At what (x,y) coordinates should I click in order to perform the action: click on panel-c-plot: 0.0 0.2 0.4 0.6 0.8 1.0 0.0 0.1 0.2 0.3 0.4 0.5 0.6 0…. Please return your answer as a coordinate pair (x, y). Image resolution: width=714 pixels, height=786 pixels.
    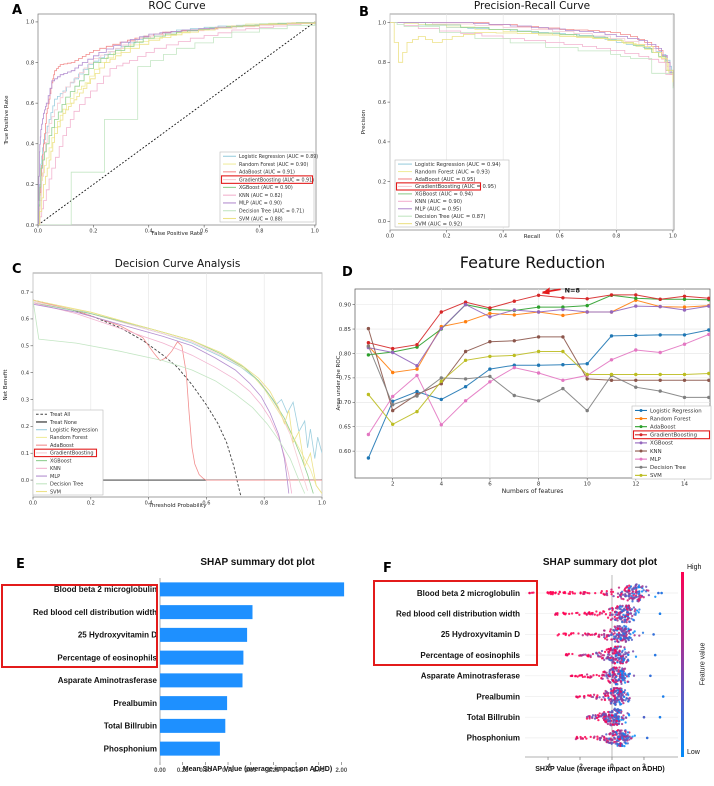
    Looking at the image, I should click on (173, 389).